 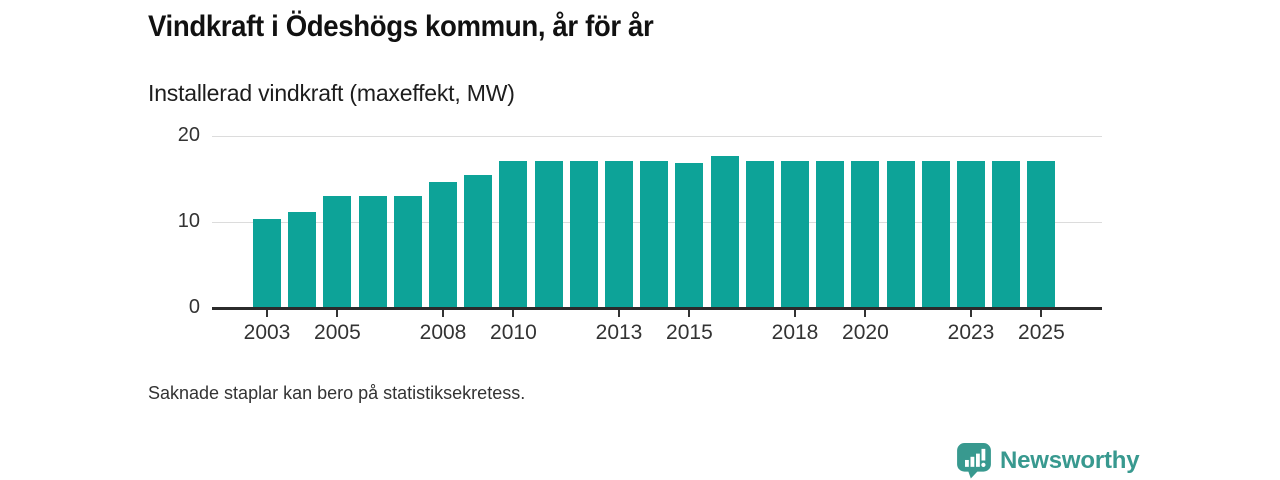 What do you see at coordinates (267, 332) in the screenshot?
I see `x-axis-label-2003: 2003` at bounding box center [267, 332].